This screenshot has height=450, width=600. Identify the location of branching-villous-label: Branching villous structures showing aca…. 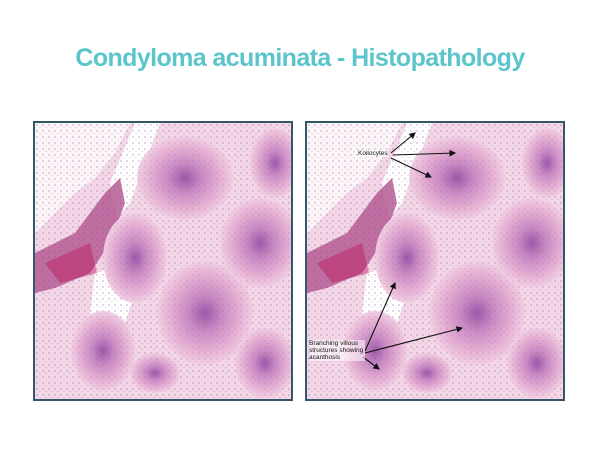
(337, 350).